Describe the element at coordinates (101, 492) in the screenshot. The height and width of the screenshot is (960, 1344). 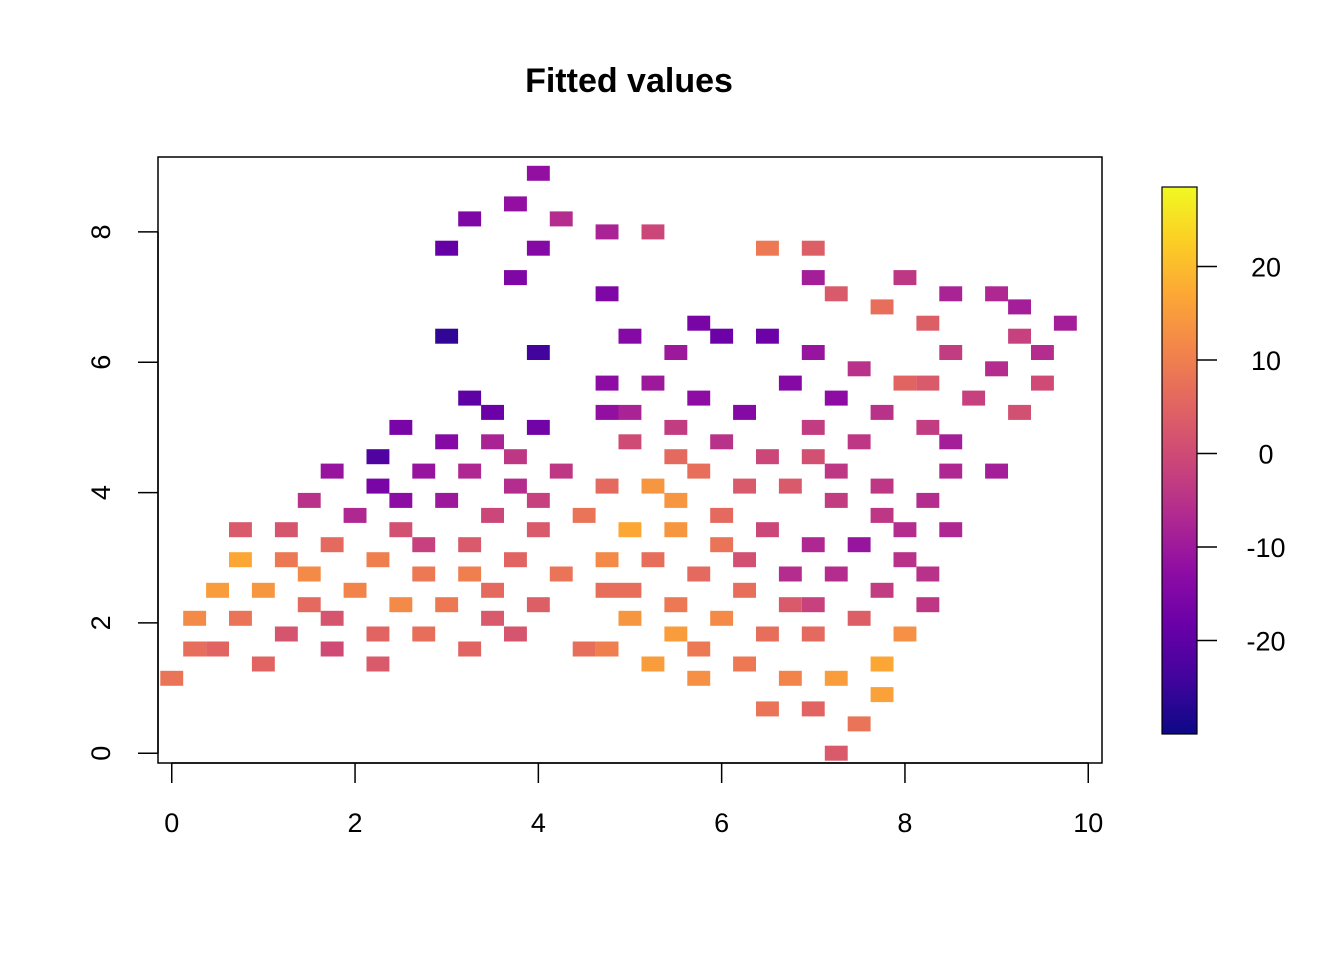
I see `y-tick-label: 4` at that location.